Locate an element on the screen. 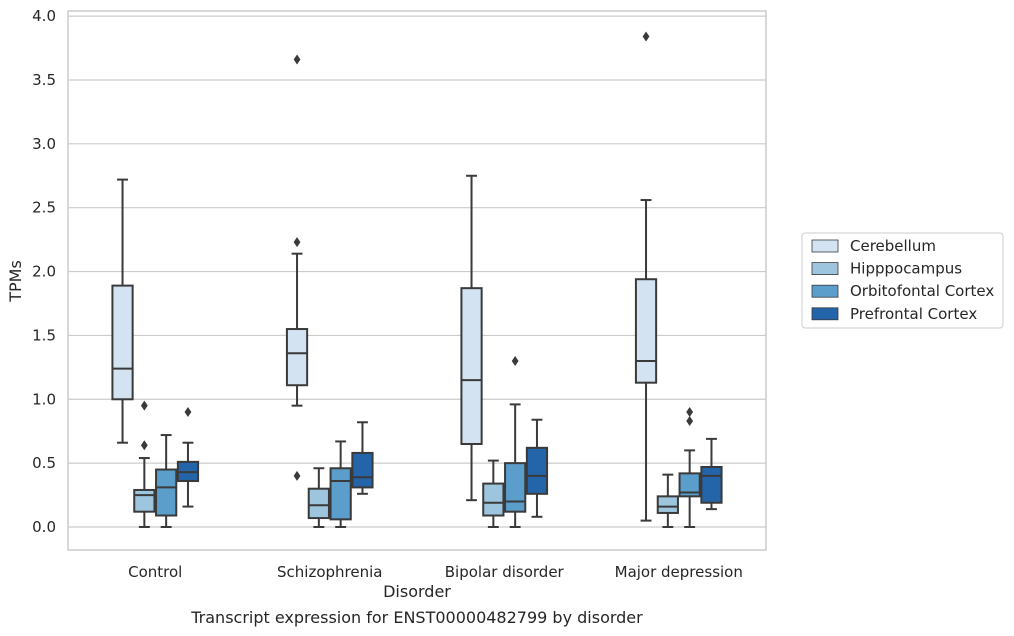  legend-label: Cerebellum is located at coordinates (893, 246).